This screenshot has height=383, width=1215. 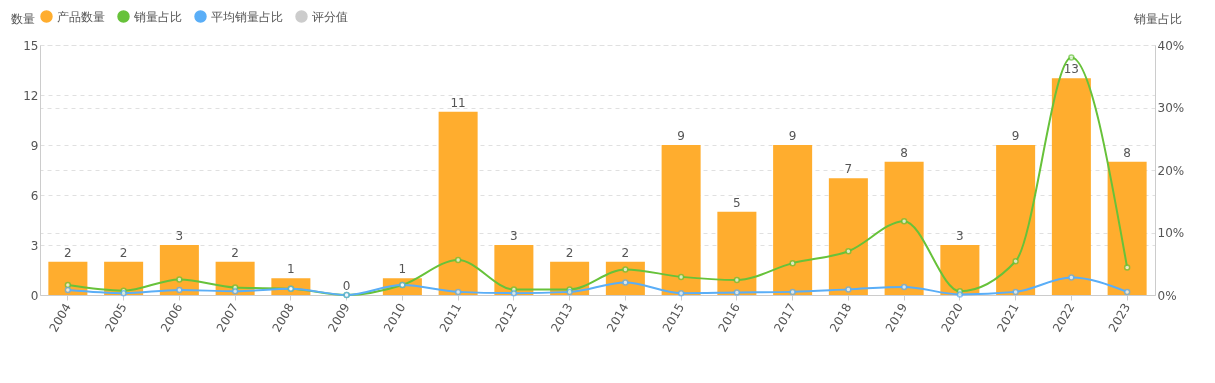 I want to click on data-label: 5, so click(x=737, y=202).